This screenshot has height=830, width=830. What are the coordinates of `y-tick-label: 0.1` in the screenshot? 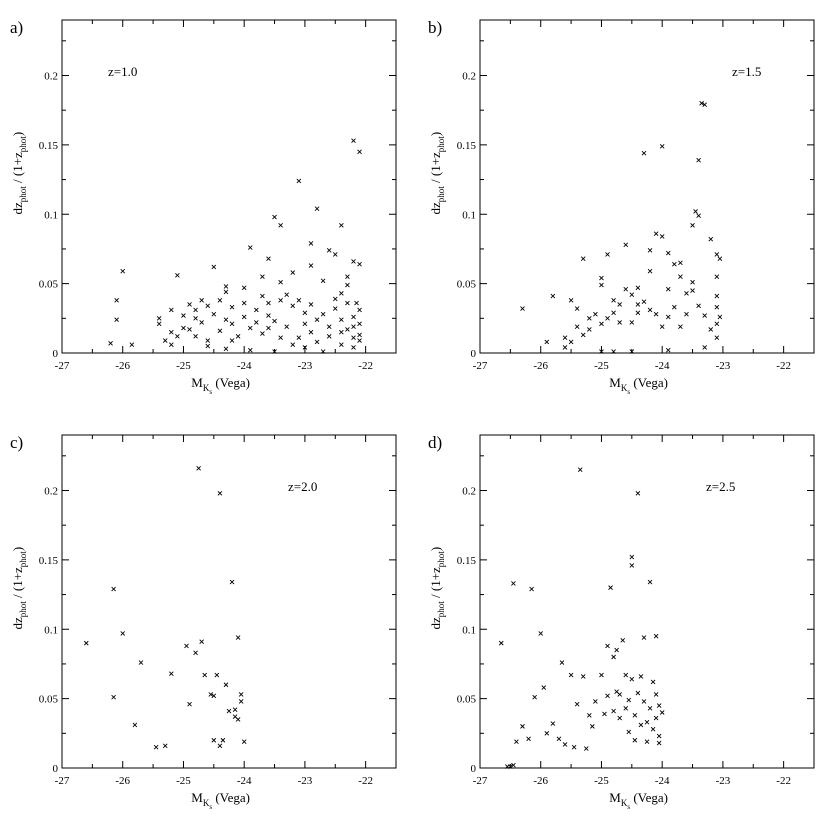 It's located at (469, 215).